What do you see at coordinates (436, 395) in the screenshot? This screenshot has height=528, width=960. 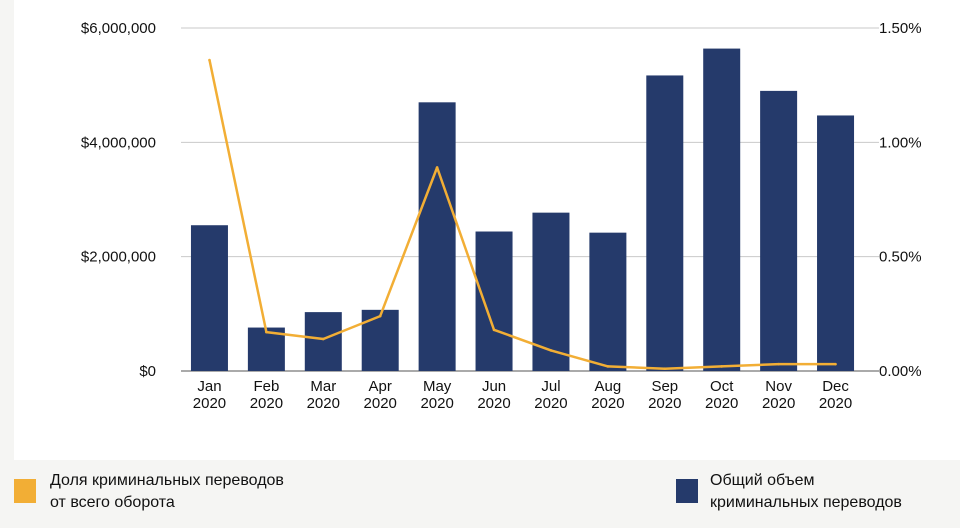 I see `x-tick-label: May 2020` at bounding box center [436, 395].